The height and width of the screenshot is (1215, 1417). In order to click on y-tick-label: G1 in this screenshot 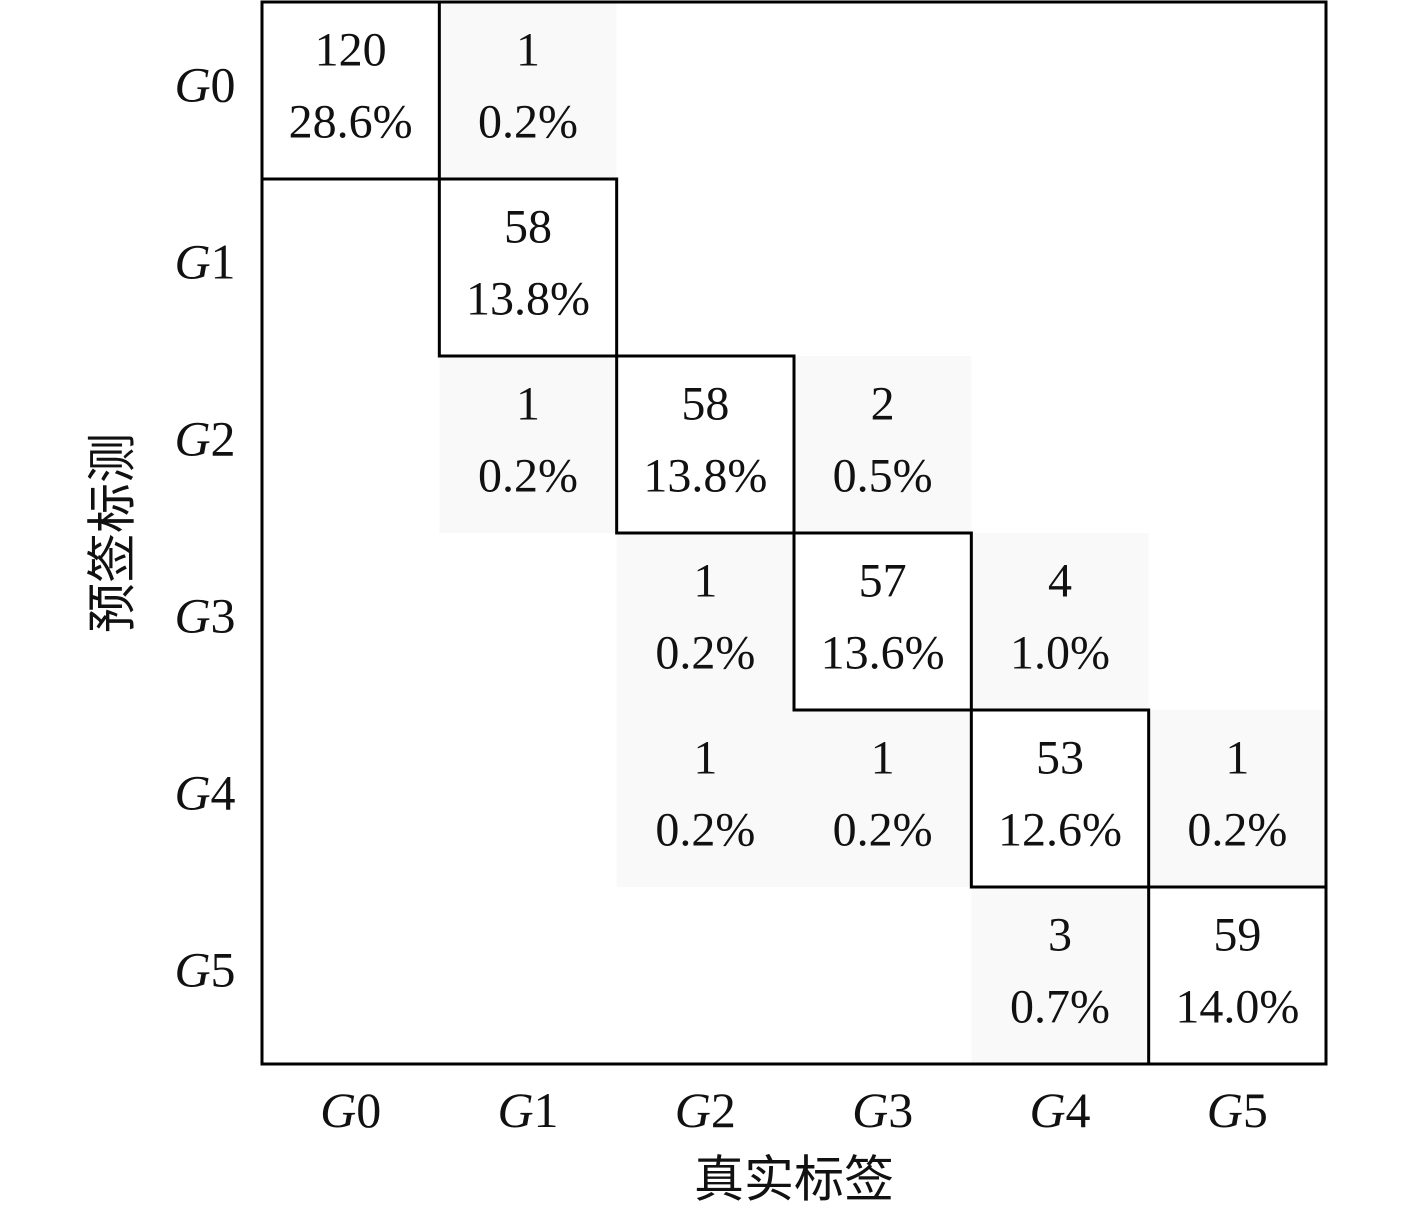, I will do `click(204, 262)`.